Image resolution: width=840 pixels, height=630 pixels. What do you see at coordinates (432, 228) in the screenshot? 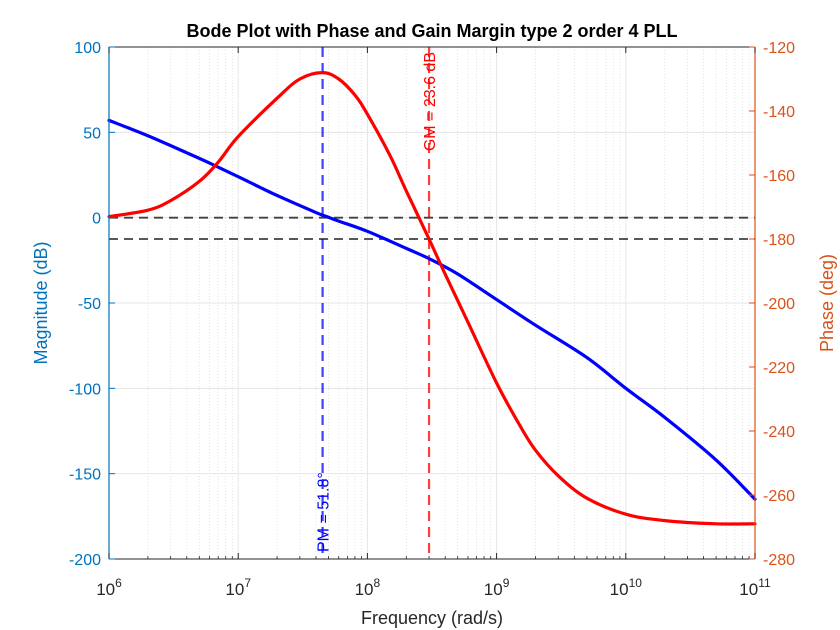
I see `reference-lines` at bounding box center [432, 228].